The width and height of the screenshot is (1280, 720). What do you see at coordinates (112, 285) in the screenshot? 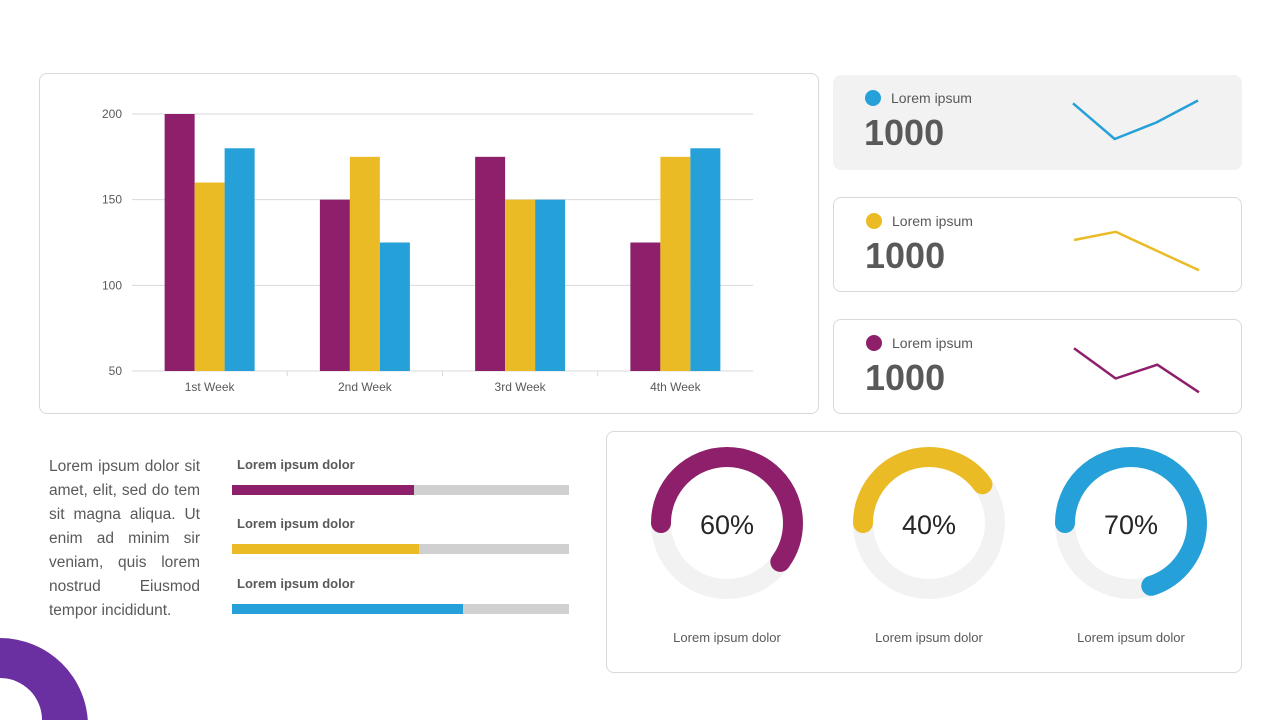
I see `y-tick-label: 100` at bounding box center [112, 285].